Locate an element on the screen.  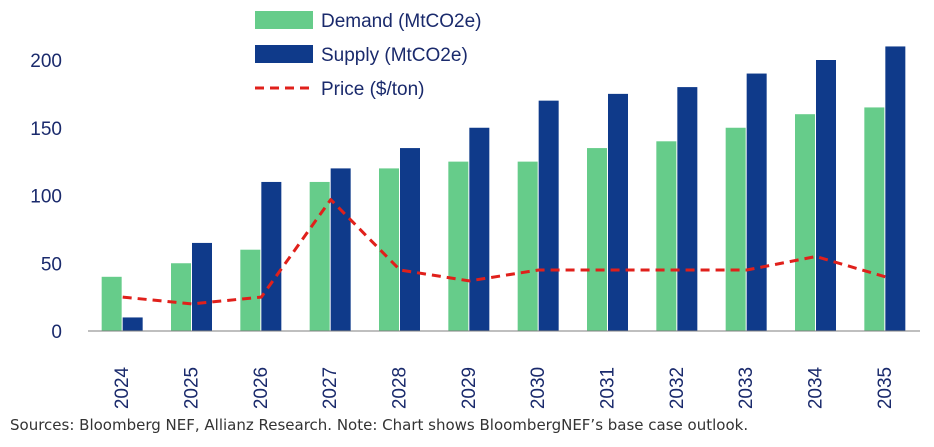
demand-bar-2031 is located at coordinates (597, 239).